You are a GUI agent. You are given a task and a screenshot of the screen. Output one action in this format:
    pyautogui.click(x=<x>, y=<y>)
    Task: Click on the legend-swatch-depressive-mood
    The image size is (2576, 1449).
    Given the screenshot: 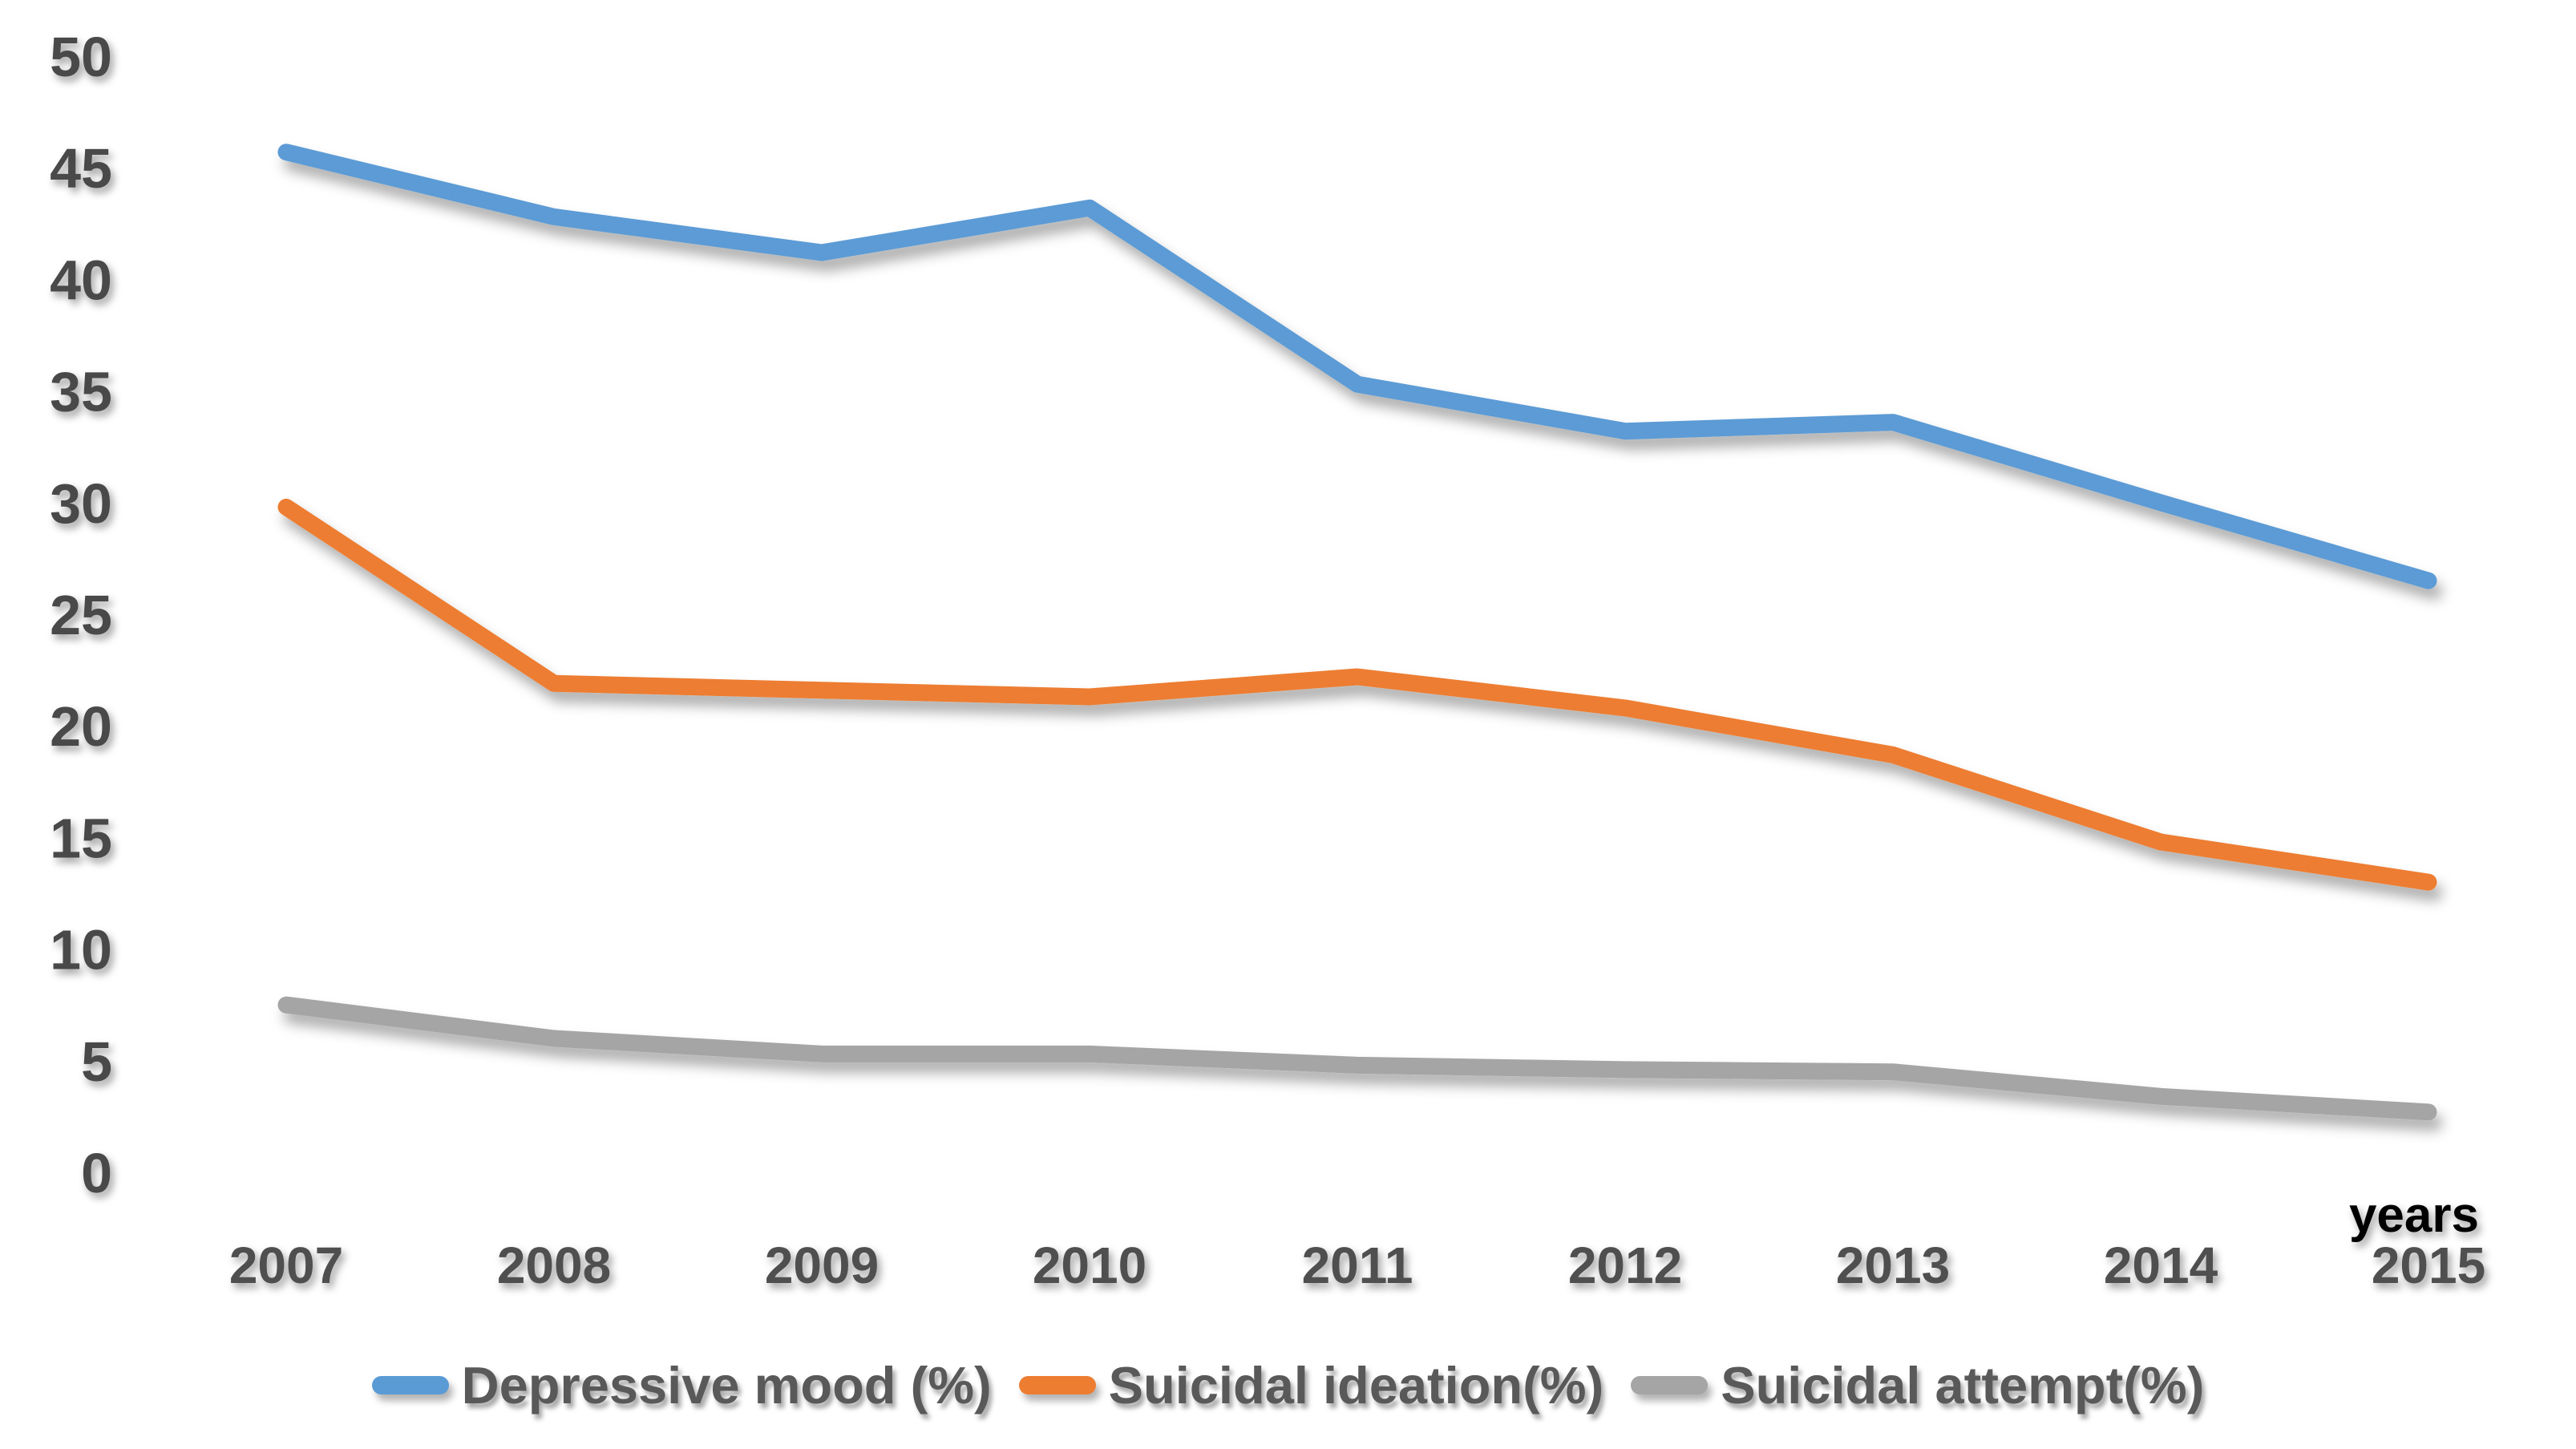 What is the action you would take?
    pyautogui.click(x=410, y=1384)
    